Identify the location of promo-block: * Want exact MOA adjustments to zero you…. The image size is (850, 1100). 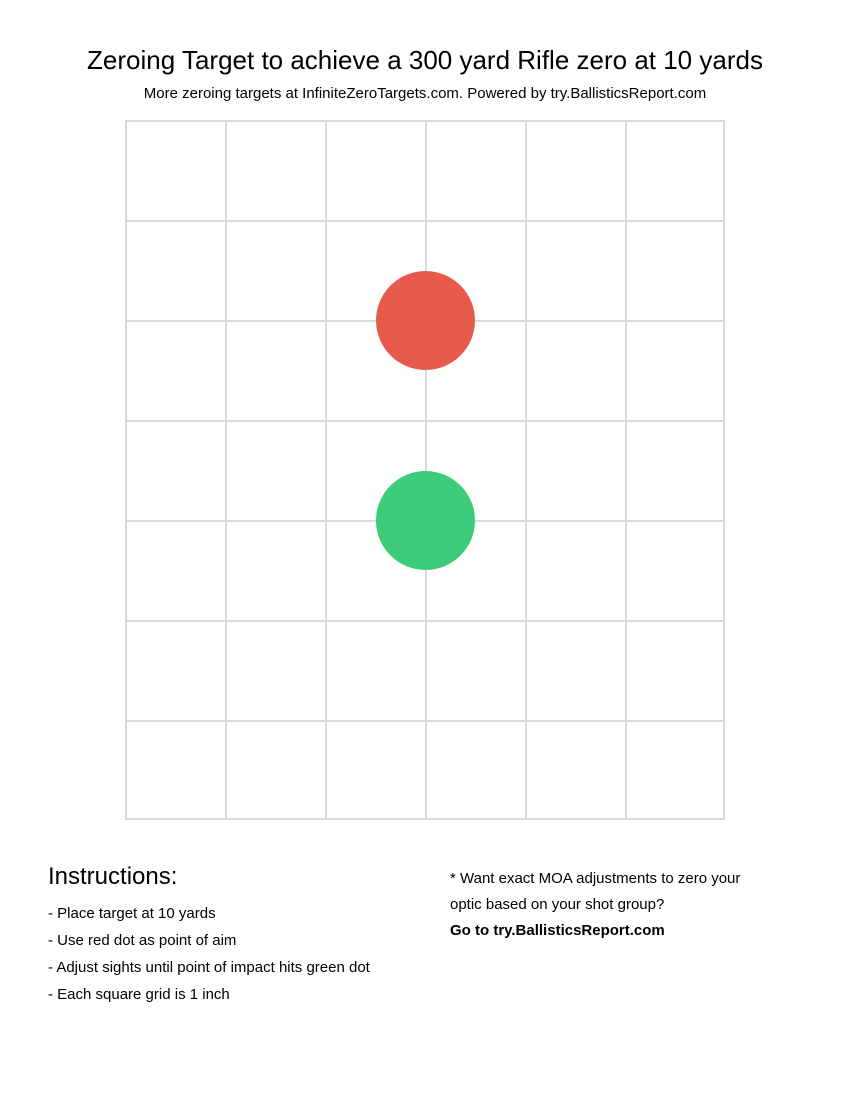
(615, 905).